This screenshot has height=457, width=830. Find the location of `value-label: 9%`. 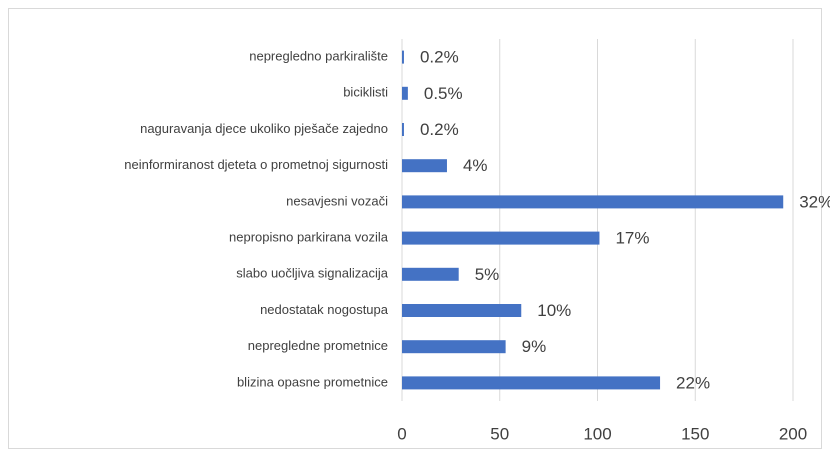

value-label: 9% is located at coordinates (534, 346).